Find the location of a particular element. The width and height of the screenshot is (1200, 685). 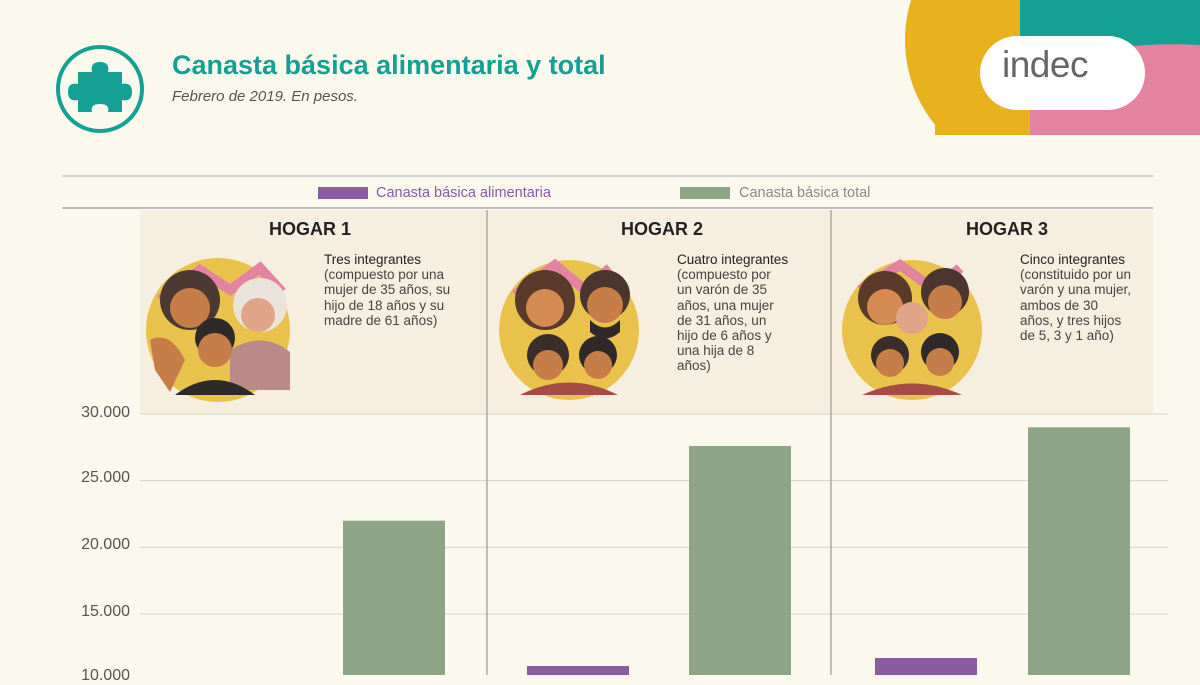

y-tick-label: 20.000 is located at coordinates (105, 544).